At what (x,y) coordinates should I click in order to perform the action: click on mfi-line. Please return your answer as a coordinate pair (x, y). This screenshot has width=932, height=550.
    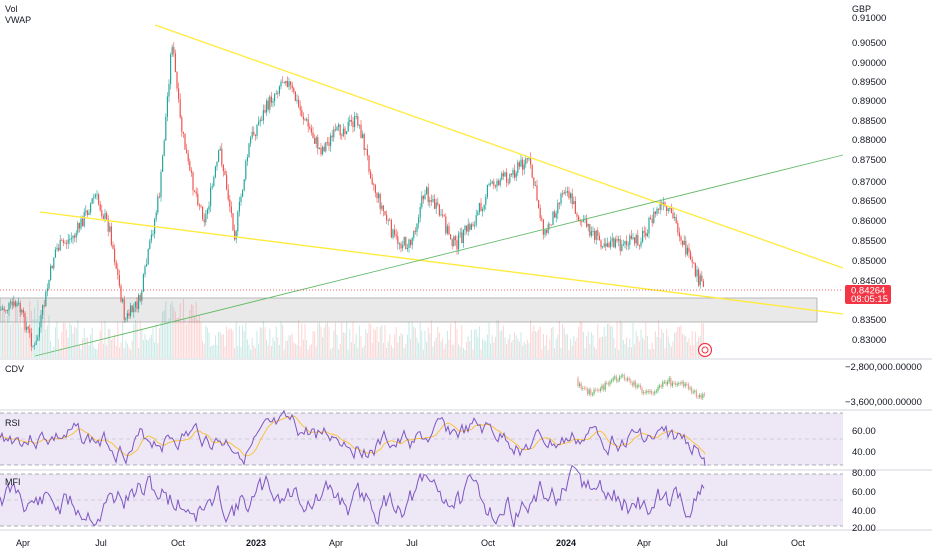
    Looking at the image, I should click on (352, 496).